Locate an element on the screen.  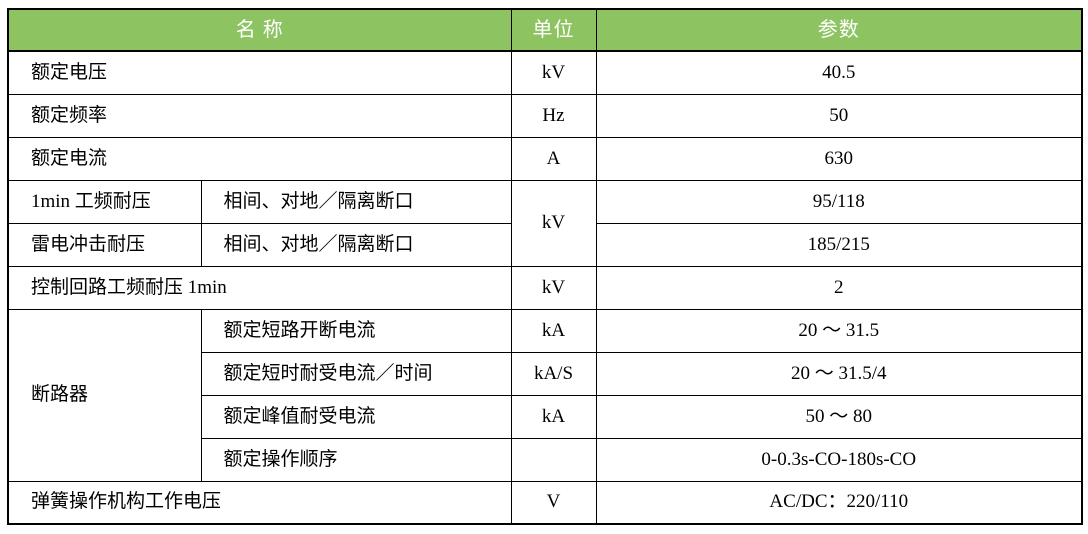
cell-value: 50 ～ 80 is located at coordinates (839, 416).